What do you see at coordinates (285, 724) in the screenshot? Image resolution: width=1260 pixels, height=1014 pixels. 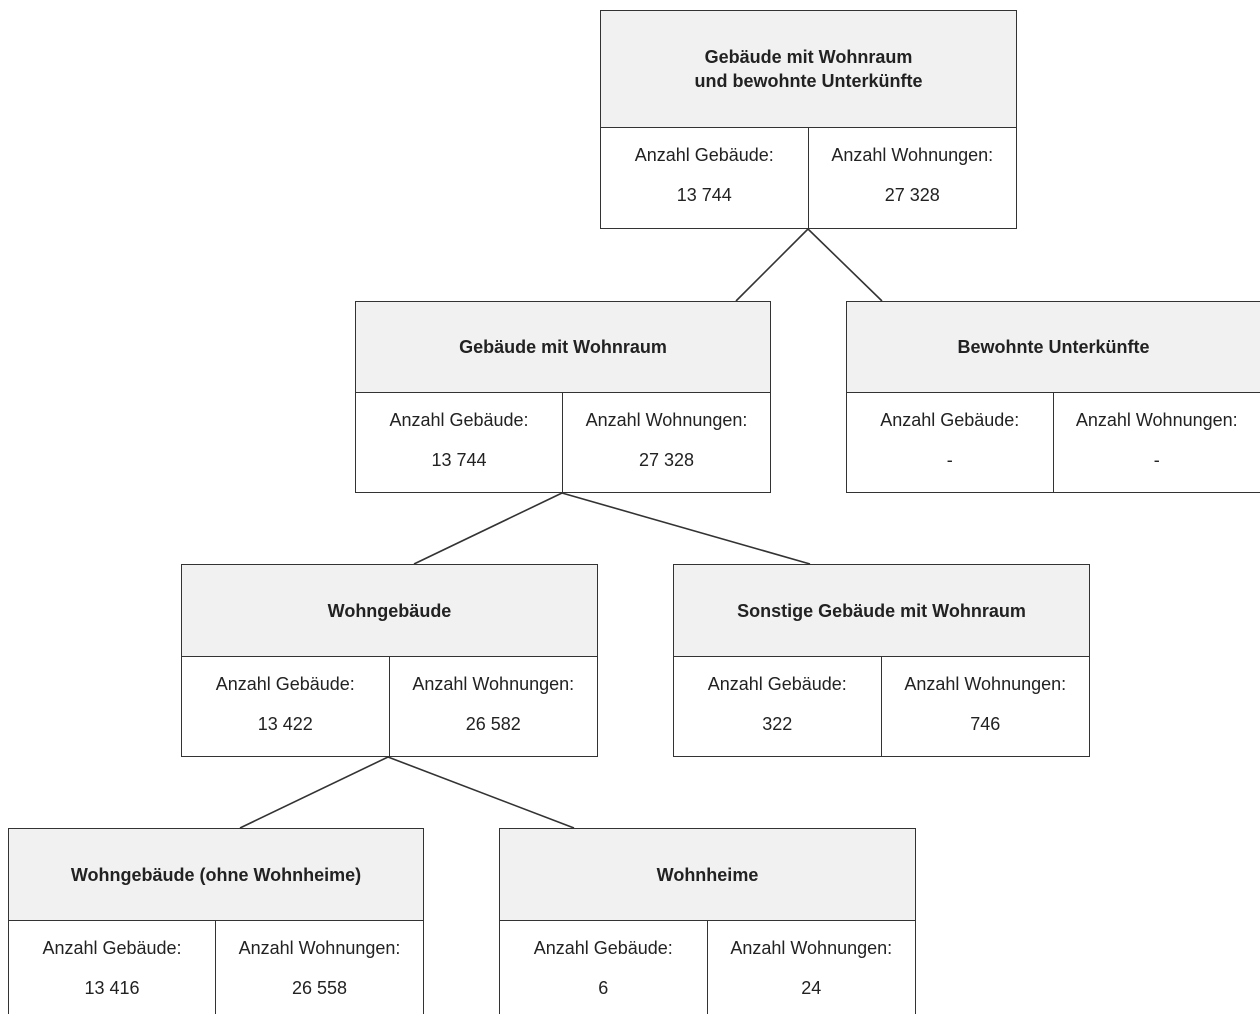 I see `gebaeude-value: 13 422` at bounding box center [285, 724].